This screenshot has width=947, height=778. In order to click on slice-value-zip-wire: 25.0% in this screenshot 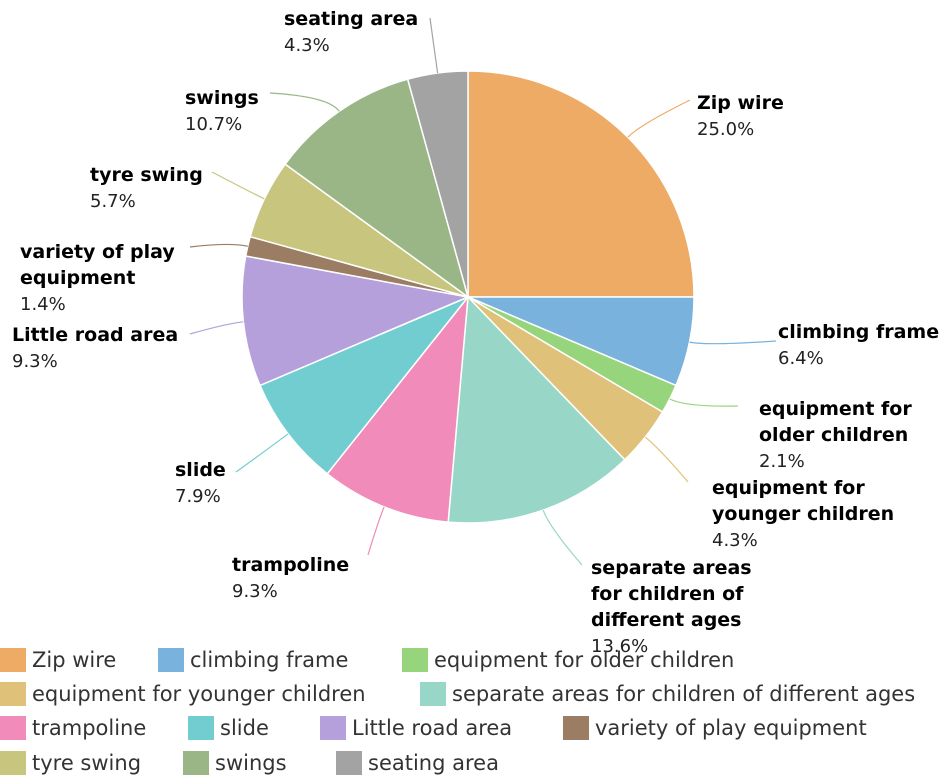, I will do `click(725, 129)`.